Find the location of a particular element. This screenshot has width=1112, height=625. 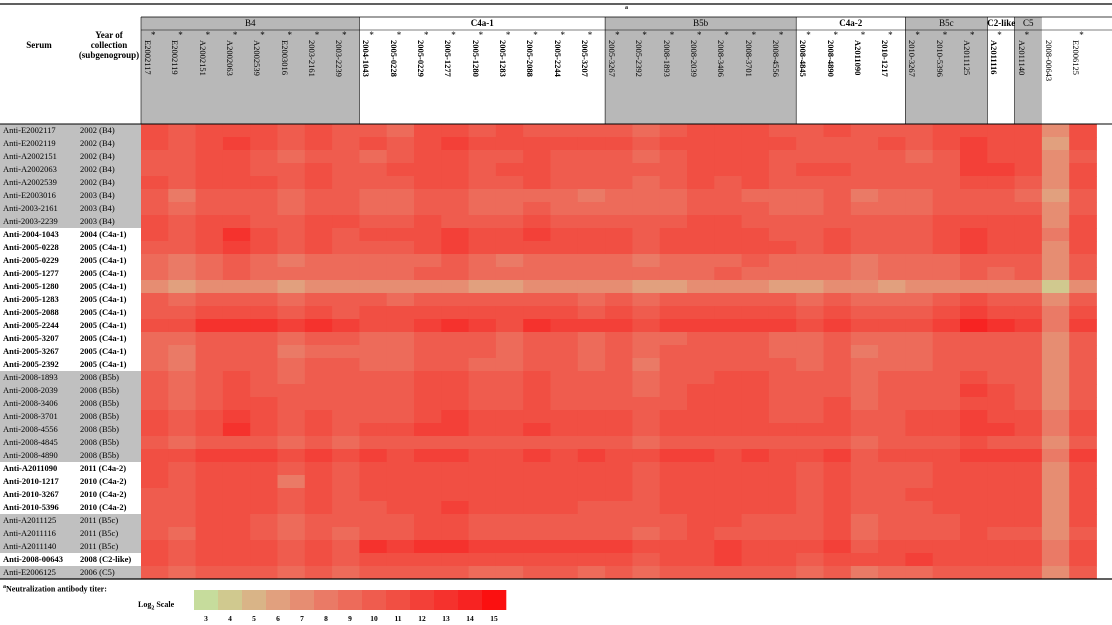

column-header-label: 2010-1217 is located at coordinates (885, 58).